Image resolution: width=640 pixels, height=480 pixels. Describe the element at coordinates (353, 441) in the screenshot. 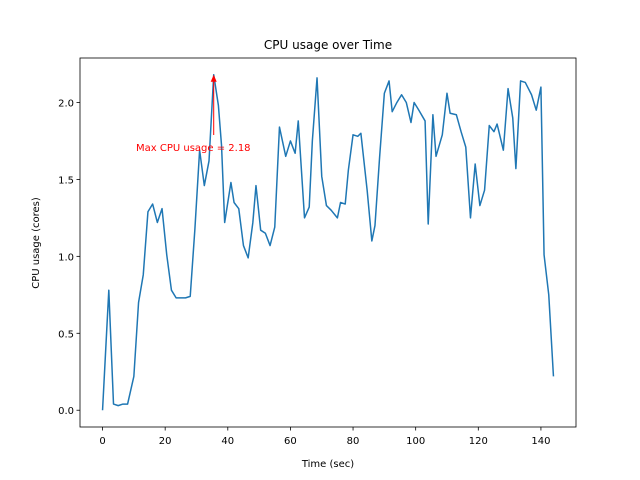

I see `x-tick-label: 80` at that location.